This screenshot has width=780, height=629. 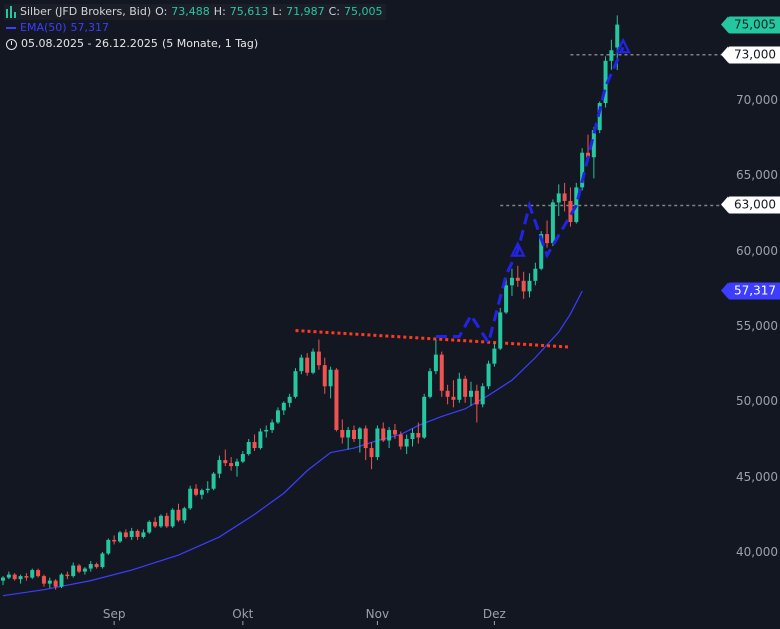 I want to click on projection-path, so click(x=530, y=196).